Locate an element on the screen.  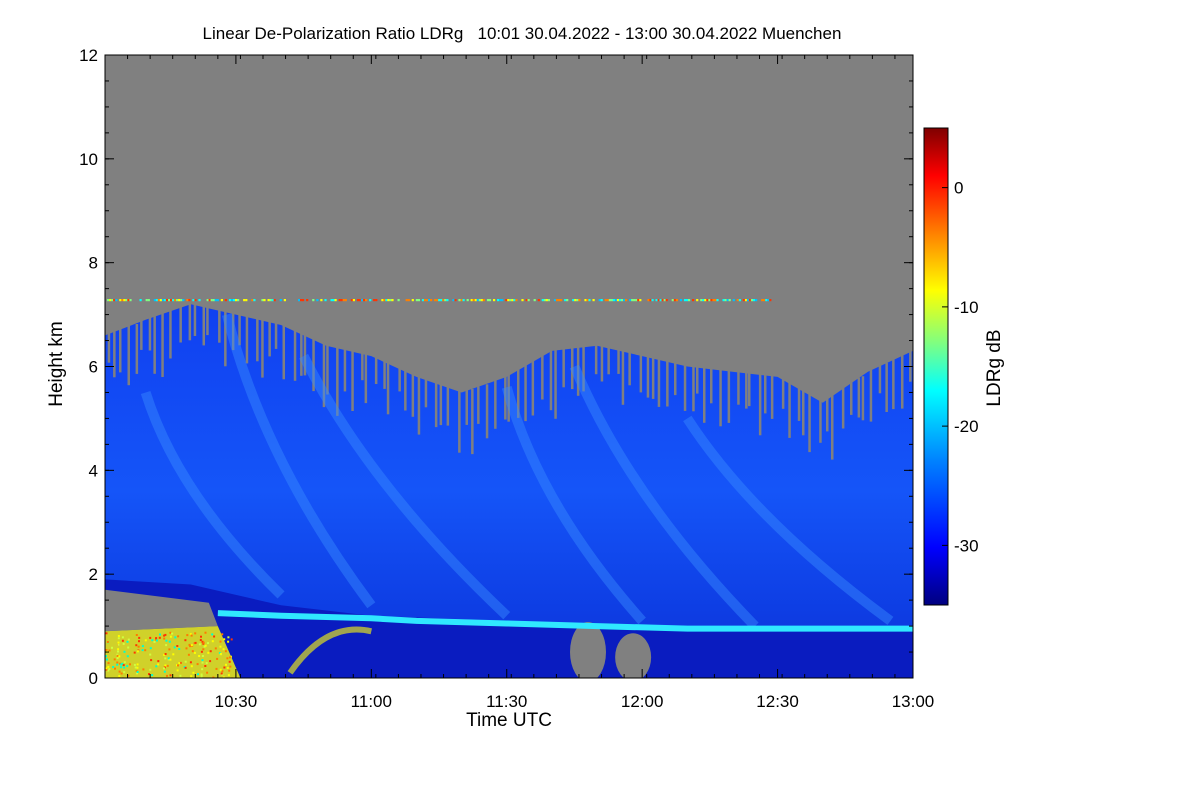
no-data-patch is located at coordinates (633, 655).